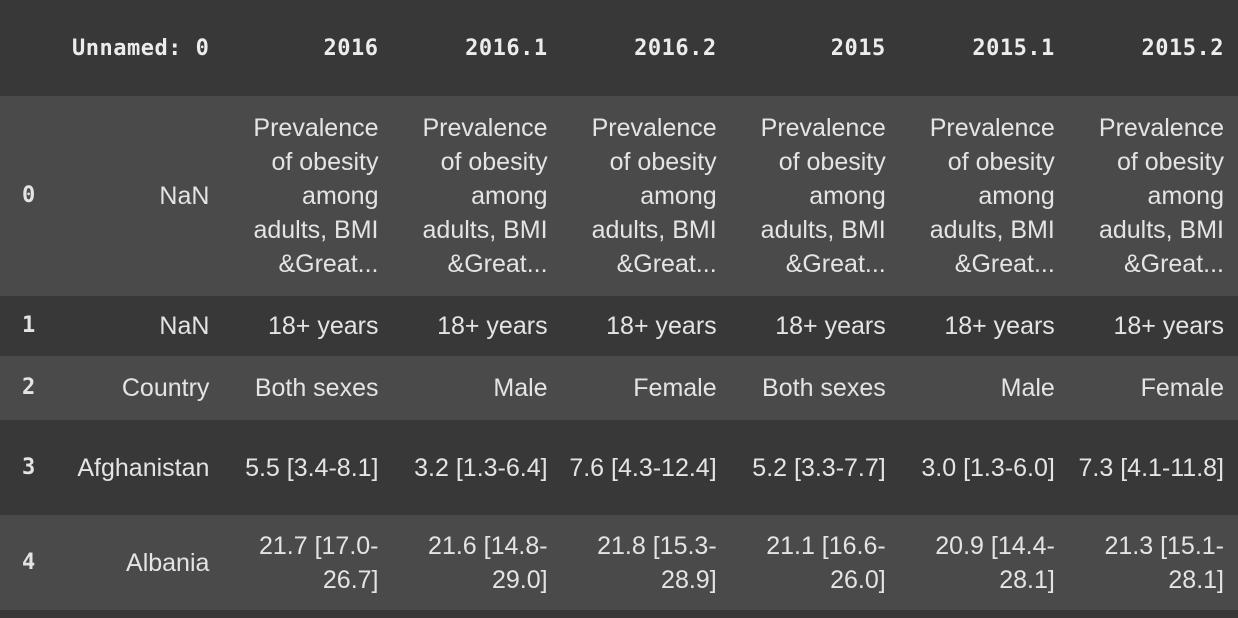 This screenshot has width=1238, height=618. What do you see at coordinates (318, 562) in the screenshot?
I see `table-cell: 21.7 [17.0-26.7]` at bounding box center [318, 562].